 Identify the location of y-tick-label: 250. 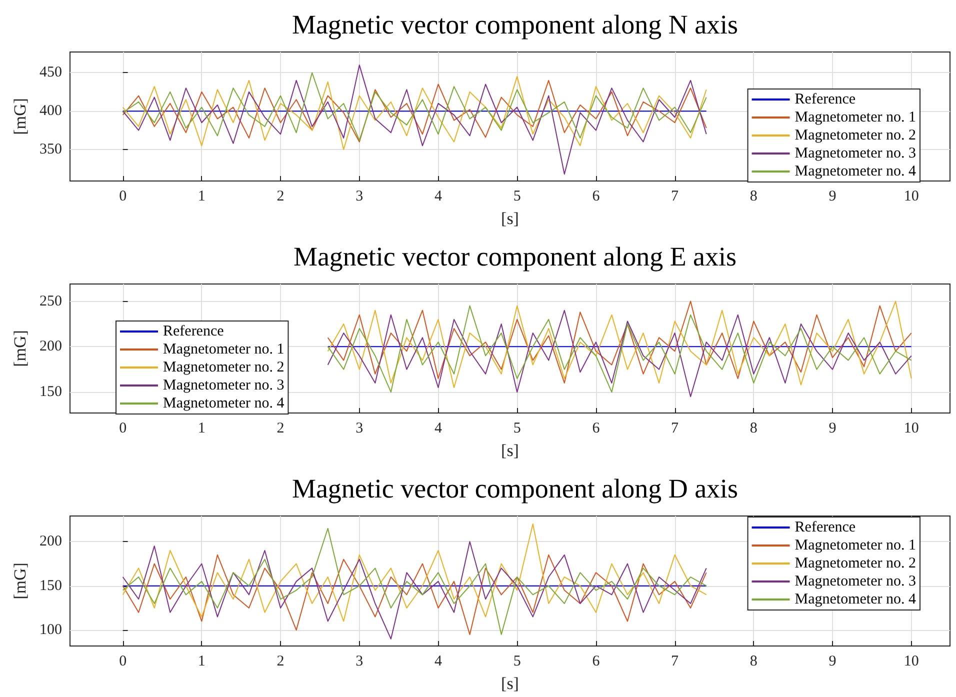
(51, 301).